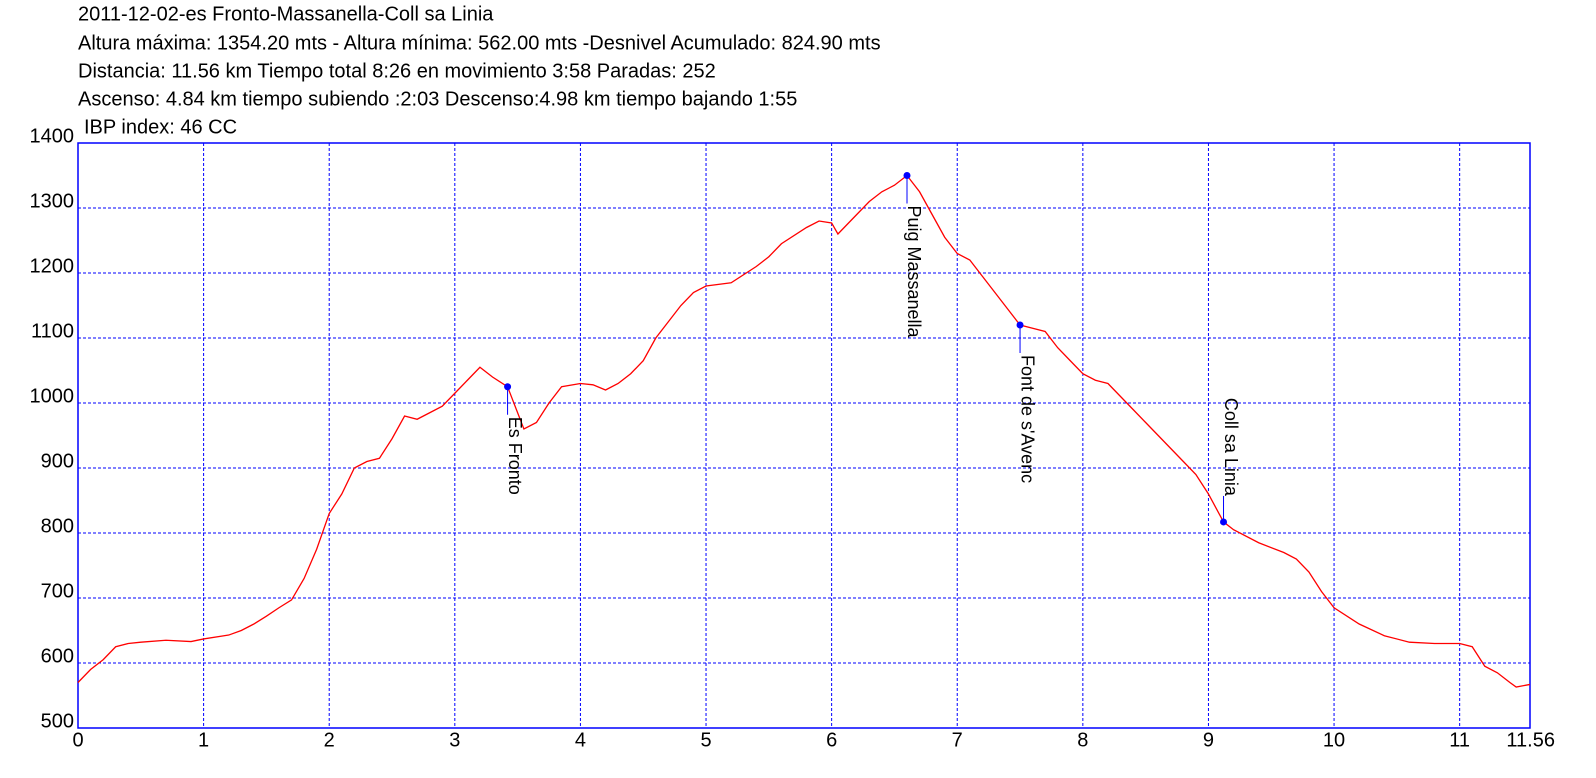 Image resolution: width=1596 pixels, height=778 pixels. What do you see at coordinates (52, 136) in the screenshot?
I see `y-tick-label: 1400` at bounding box center [52, 136].